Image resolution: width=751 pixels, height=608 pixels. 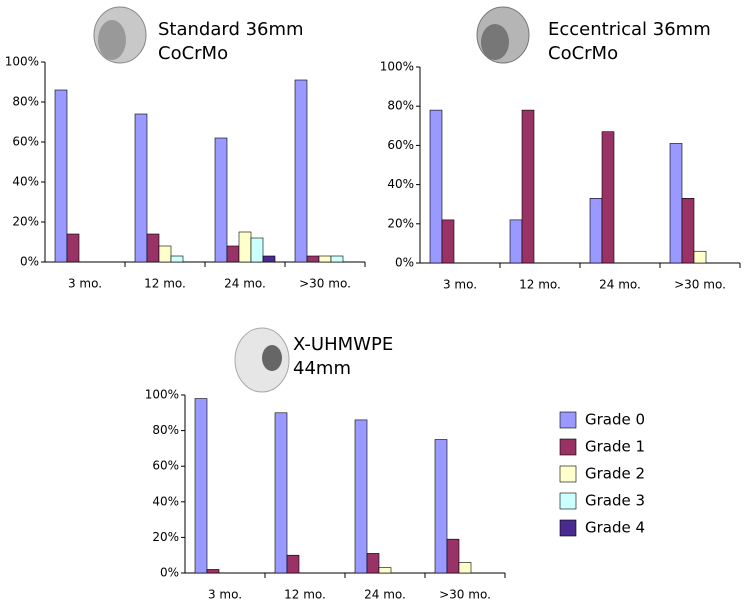 What do you see at coordinates (343, 344) in the screenshot?
I see `chart-title: X-UHMWPE` at bounding box center [343, 344].